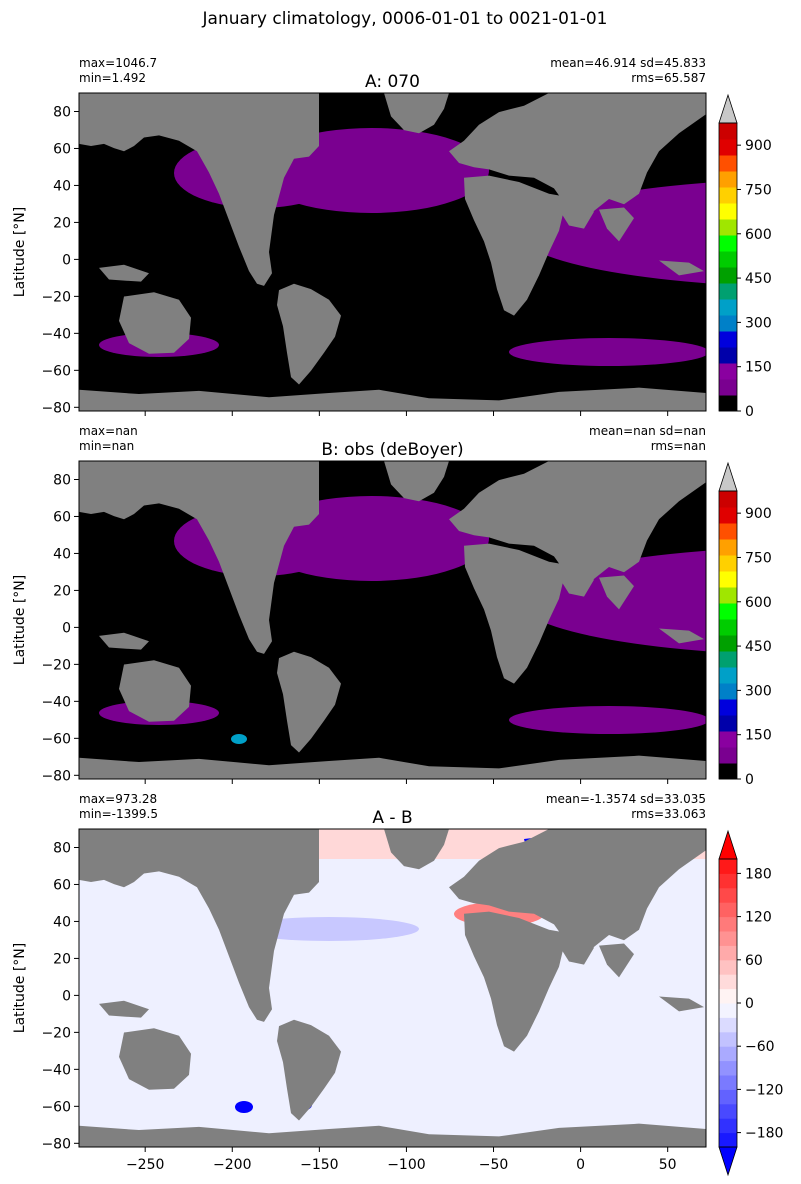 The width and height of the screenshot is (801, 1184). What do you see at coordinates (754, 961) in the screenshot?
I see `colorbar-tick-label: 60` at bounding box center [754, 961].